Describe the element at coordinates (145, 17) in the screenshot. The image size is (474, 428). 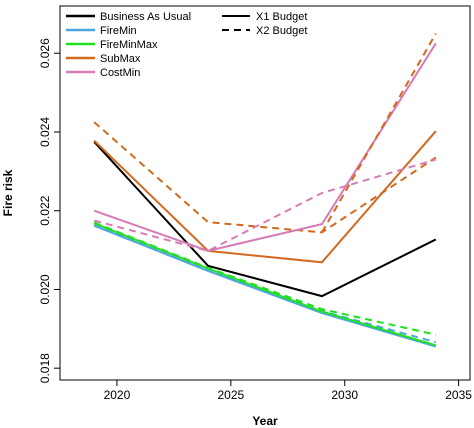
I see `legend-entry: Business As Usual` at that location.